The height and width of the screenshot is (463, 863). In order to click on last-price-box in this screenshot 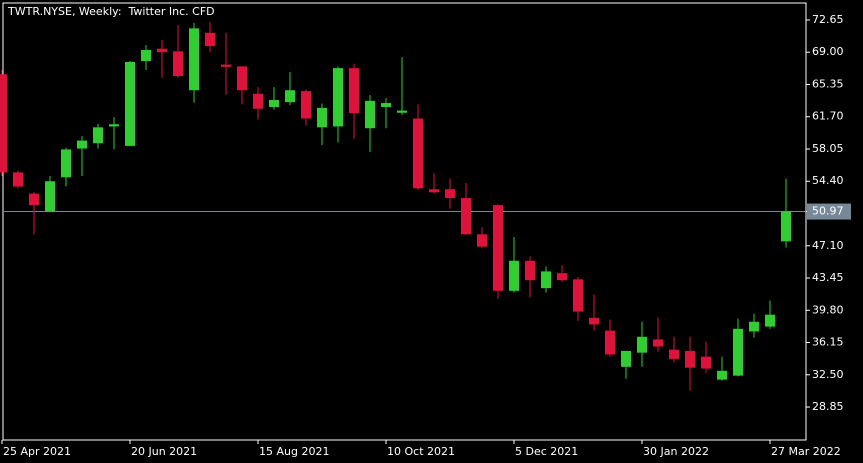, I will do `click(829, 211)`.